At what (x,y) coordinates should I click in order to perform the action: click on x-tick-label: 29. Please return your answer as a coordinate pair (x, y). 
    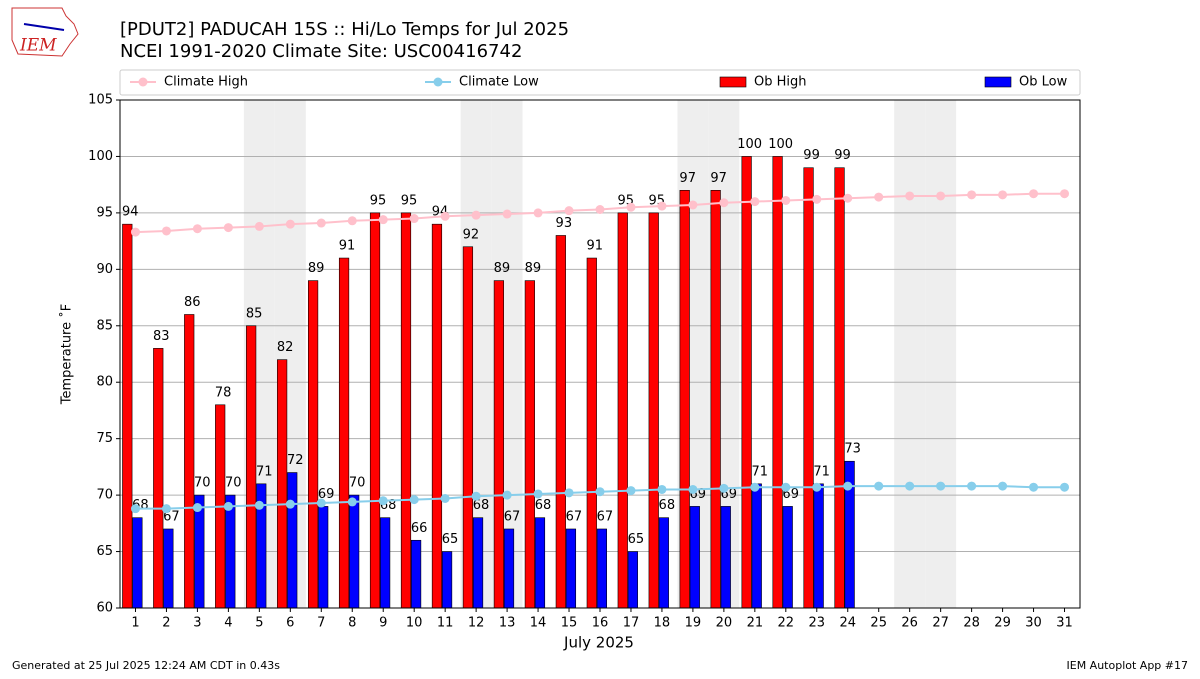
    Looking at the image, I should click on (1002, 623).